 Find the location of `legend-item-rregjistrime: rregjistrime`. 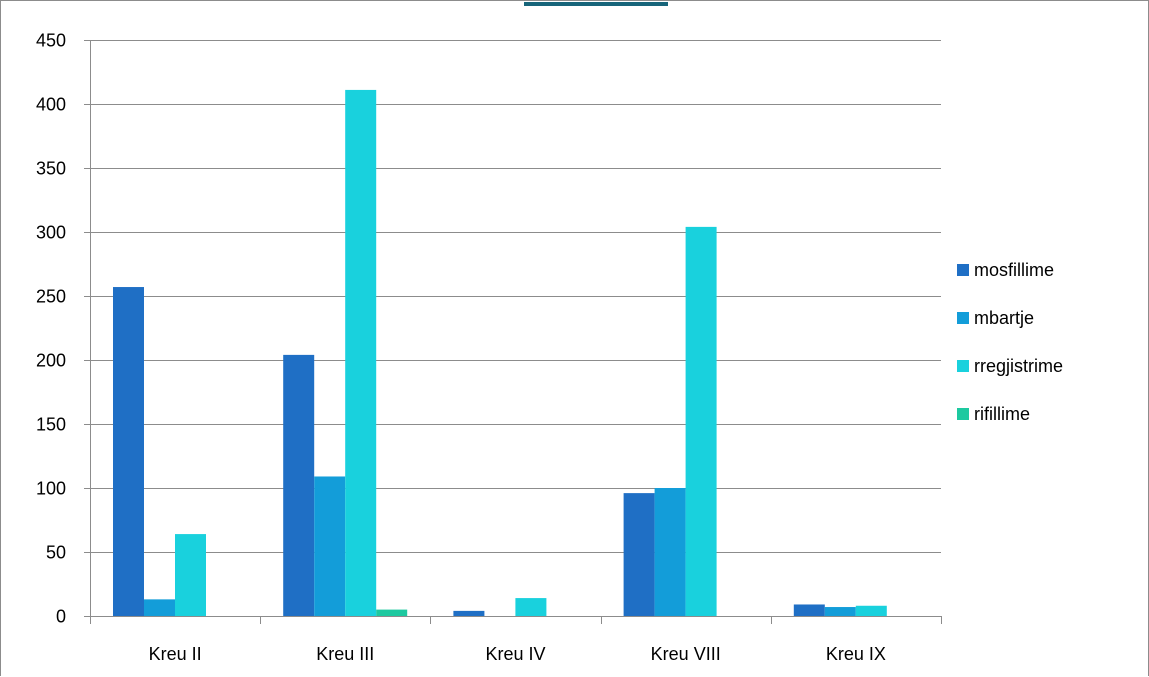

legend-item-rregjistrime: rregjistrime is located at coordinates (1010, 366).